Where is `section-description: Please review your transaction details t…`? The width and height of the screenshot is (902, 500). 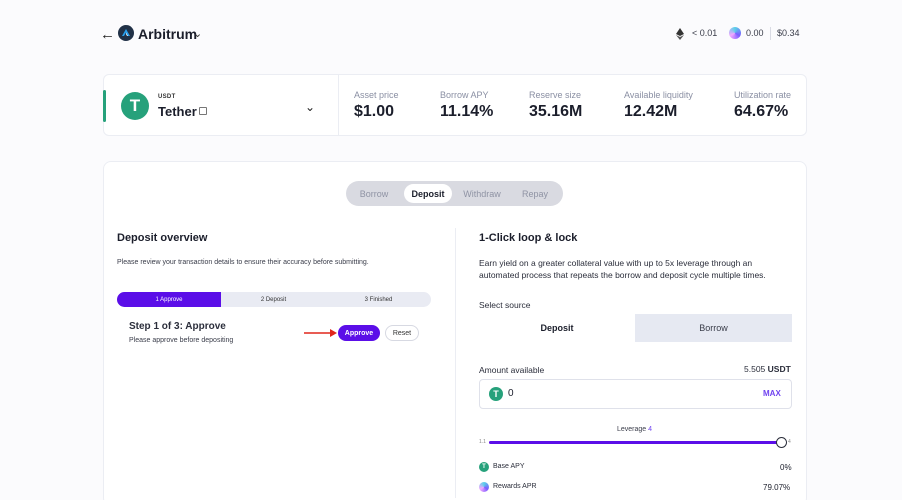
section-description: Please review your transaction details t… is located at coordinates (243, 262).